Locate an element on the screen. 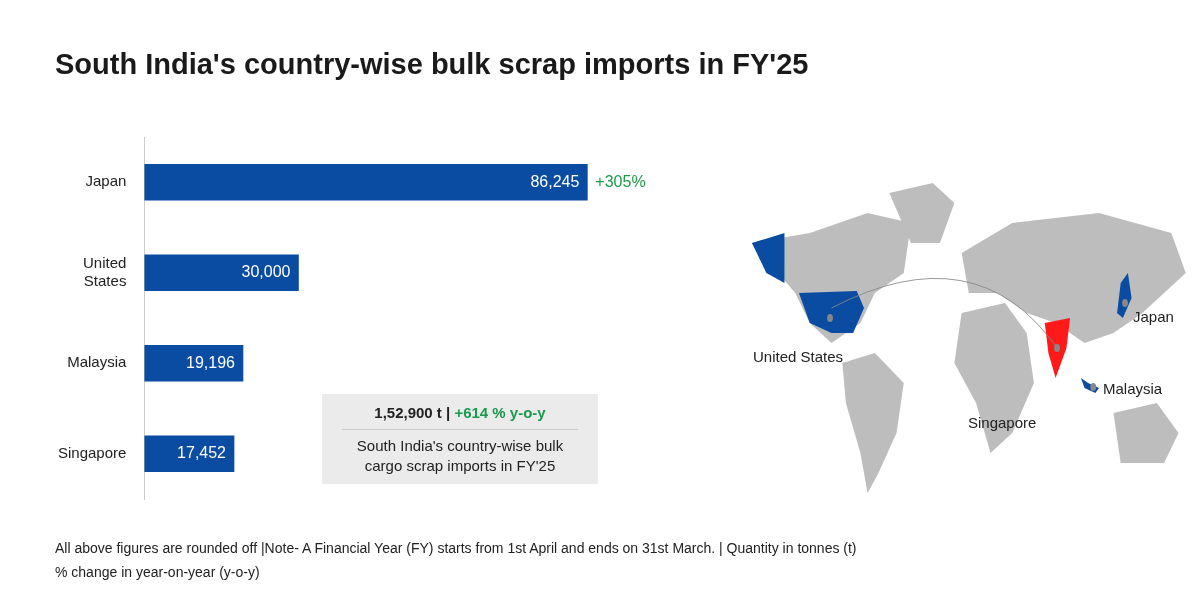 The width and height of the screenshot is (1200, 600). annotation: +614 % y-o-y is located at coordinates (500, 412).